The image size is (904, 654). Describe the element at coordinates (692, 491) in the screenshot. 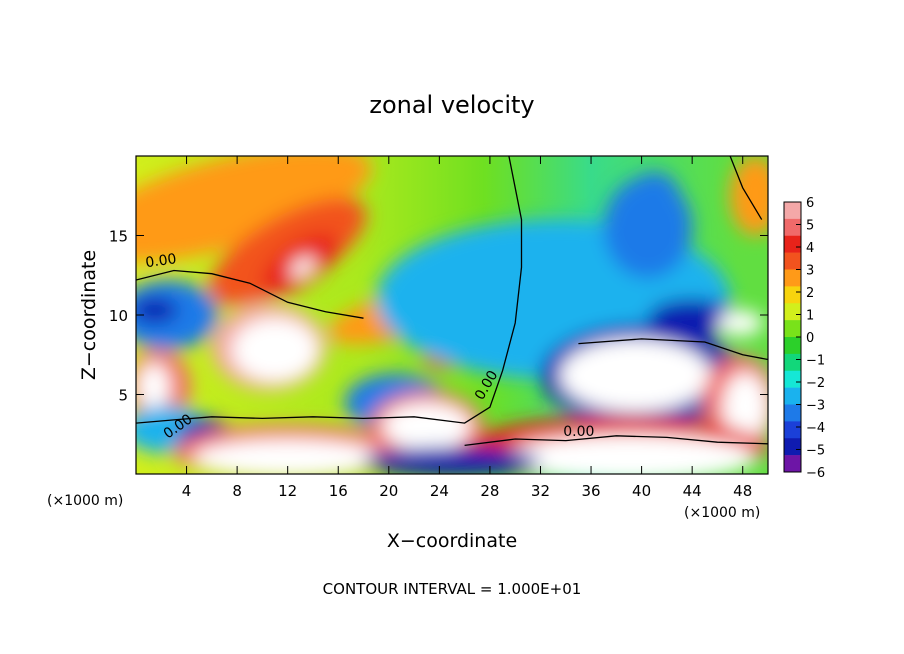

I see `x-tick-label: 44` at that location.